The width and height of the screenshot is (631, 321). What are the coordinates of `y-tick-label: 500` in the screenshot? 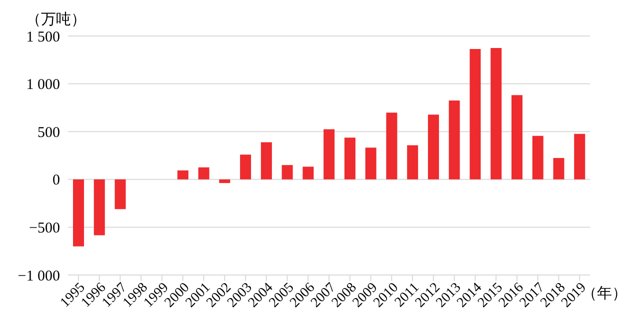 It's located at (49, 132).